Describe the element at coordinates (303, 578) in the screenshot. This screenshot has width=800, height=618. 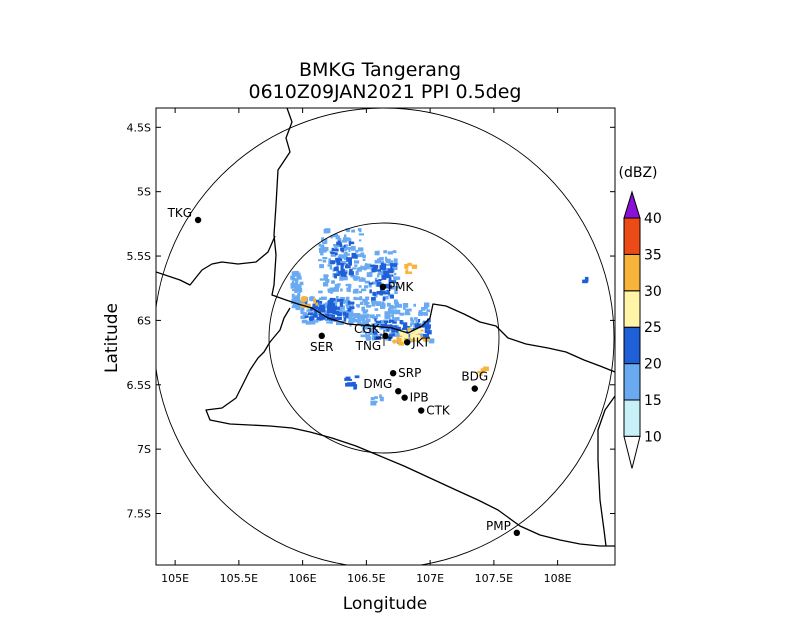
I see `x-tick-label: 106E` at that location.